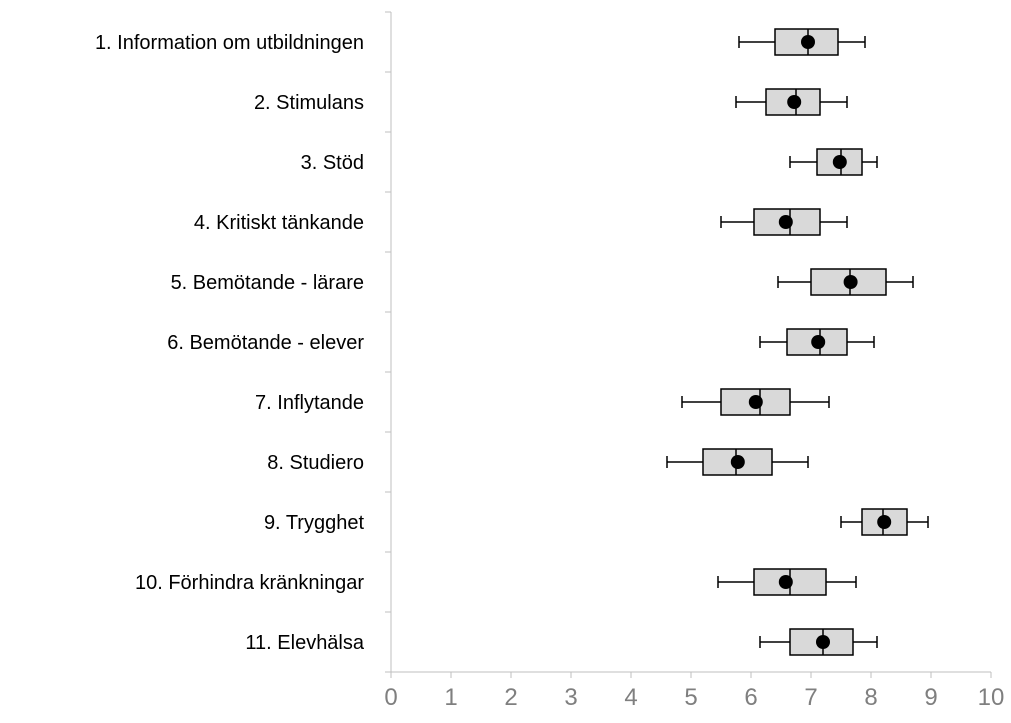 The width and height of the screenshot is (1011, 723). Describe the element at coordinates (870, 697) in the screenshot. I see `x-tick-label: 8` at that location.